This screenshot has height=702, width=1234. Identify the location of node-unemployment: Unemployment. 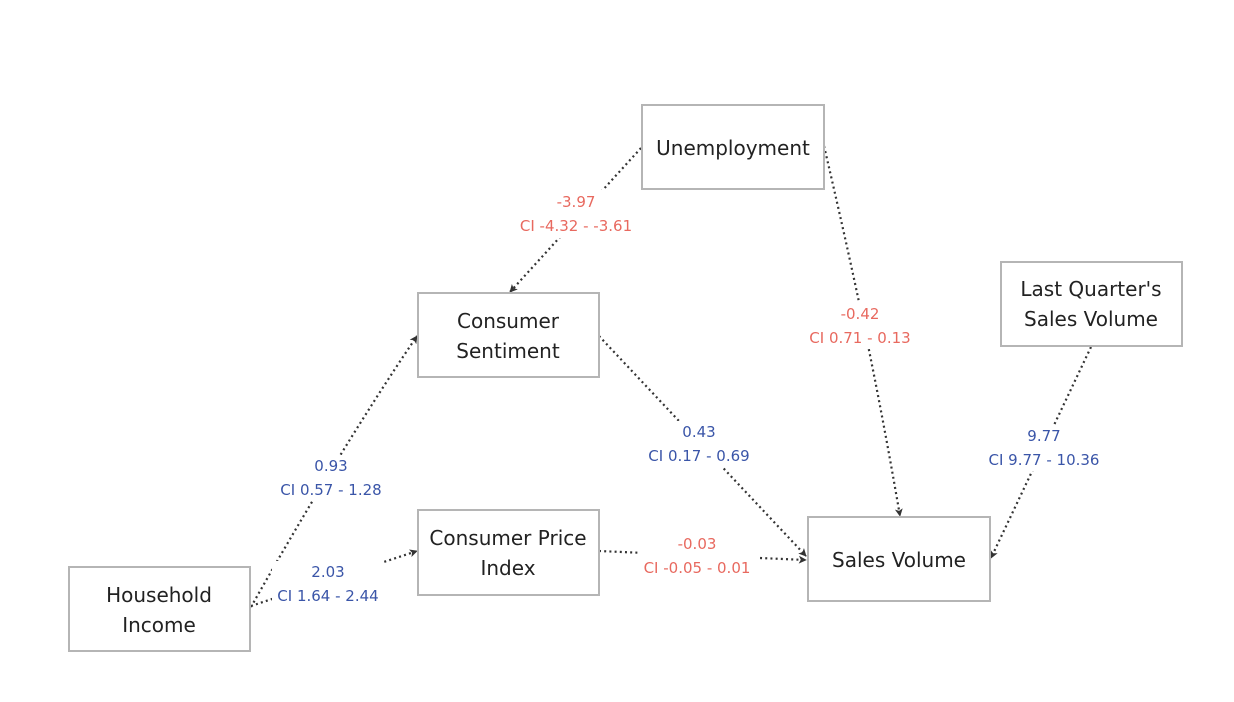
(733, 147).